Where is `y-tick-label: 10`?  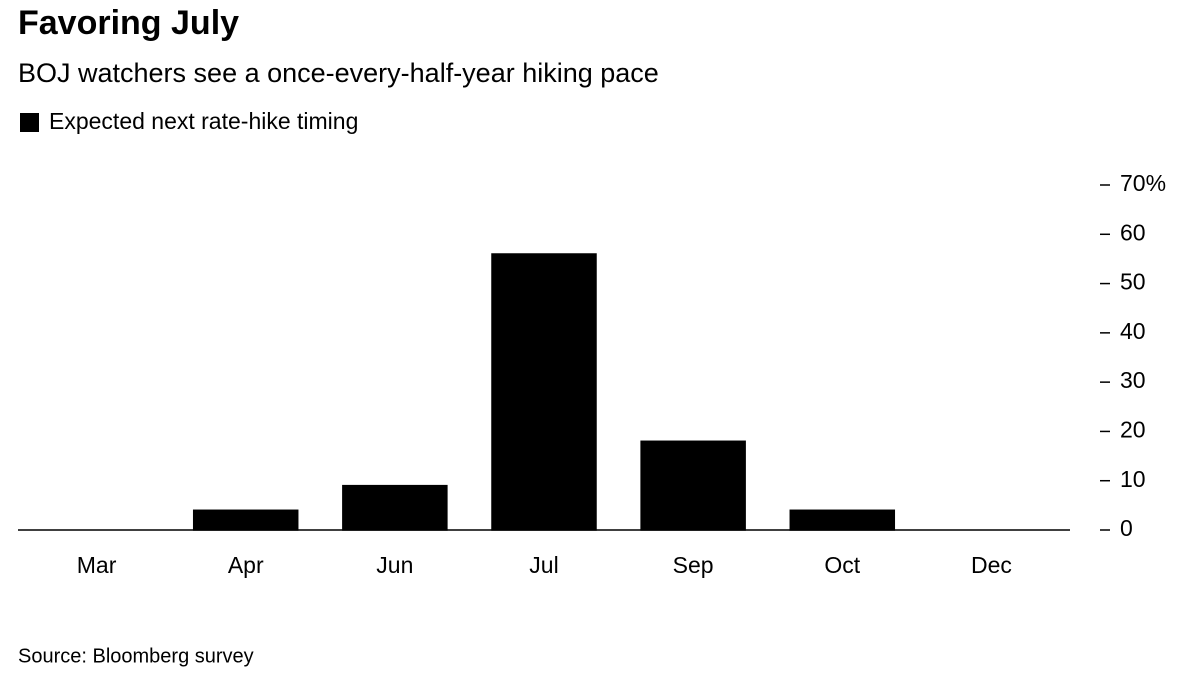
y-tick-label: 10 is located at coordinates (1133, 479).